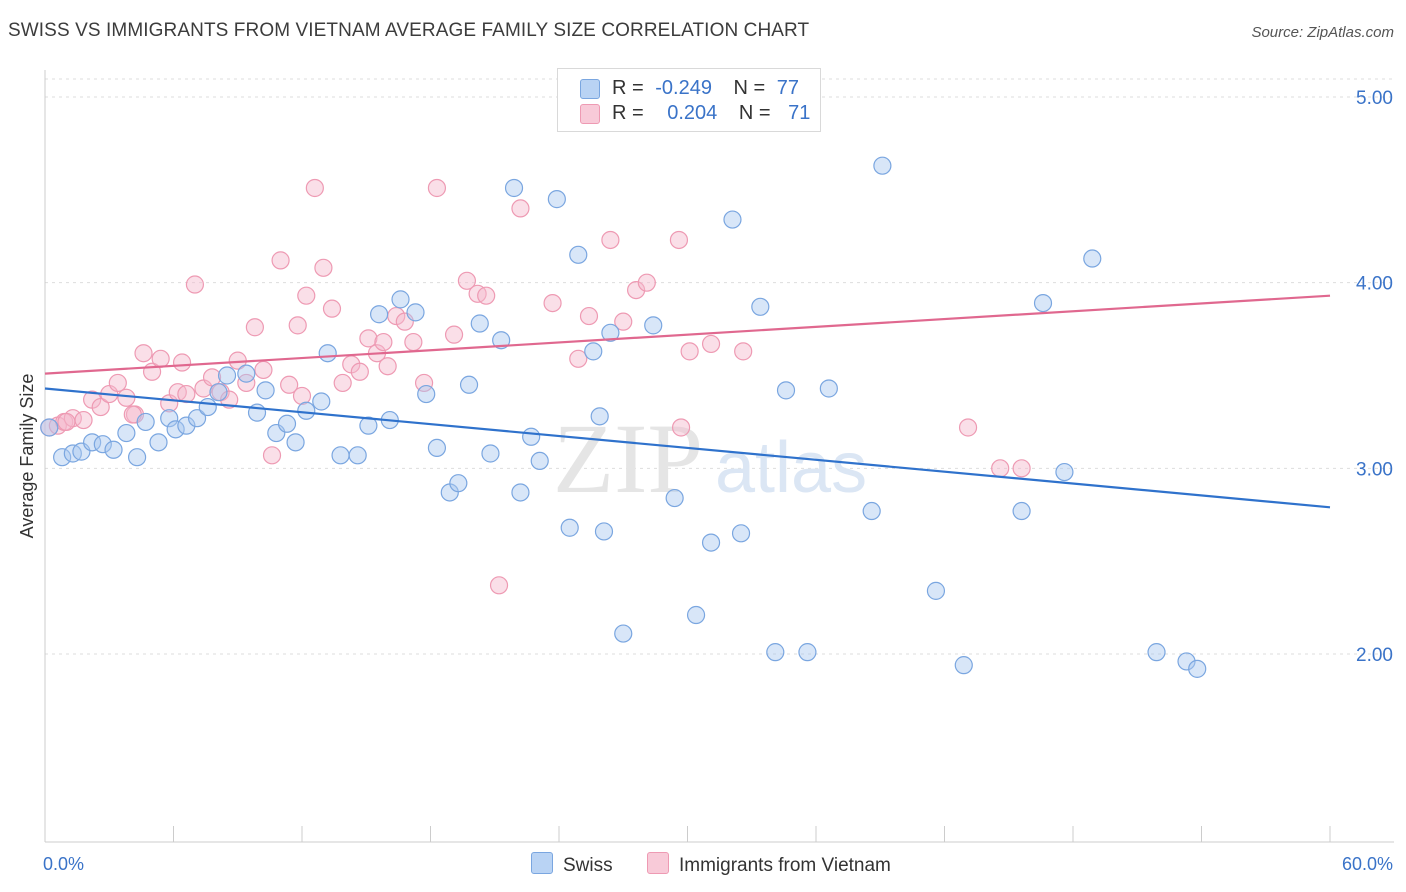  What do you see at coordinates (1374, 469) in the screenshot?
I see `y-tick-label: 3.00` at bounding box center [1374, 469].